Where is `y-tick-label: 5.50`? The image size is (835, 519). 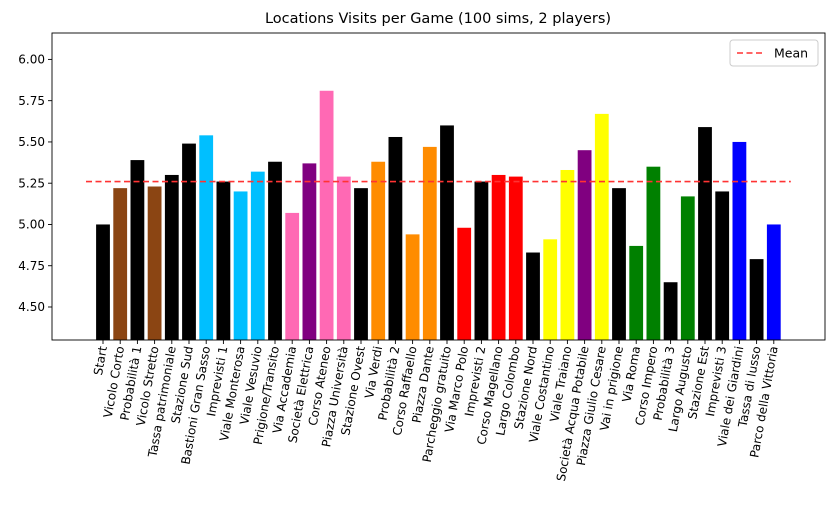 y-tick-label: 5.50 is located at coordinates (31, 142).